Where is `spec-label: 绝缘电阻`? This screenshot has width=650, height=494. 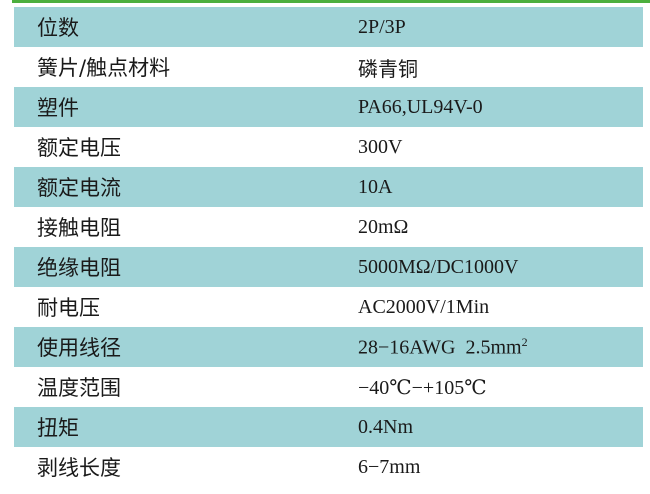
spec-label: 绝缘电阻 is located at coordinates (79, 268).